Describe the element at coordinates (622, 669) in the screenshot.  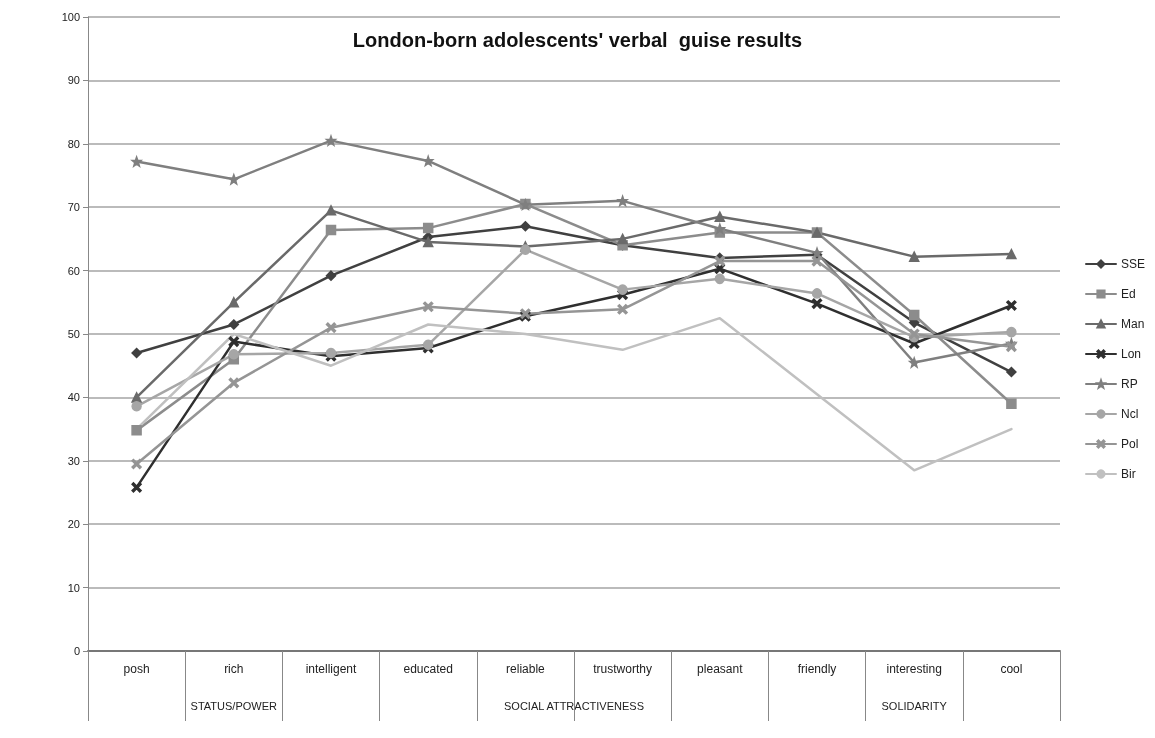
I see `x-tick-label: trustworthy` at that location.